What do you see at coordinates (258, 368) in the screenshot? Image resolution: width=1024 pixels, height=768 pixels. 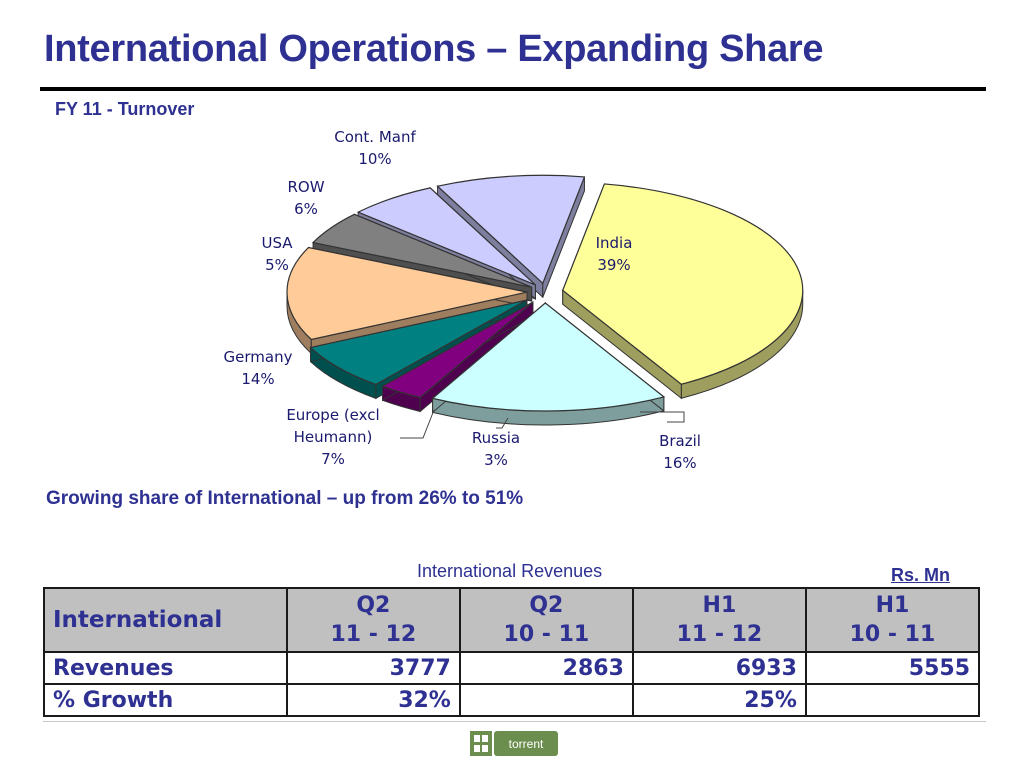 I see `slice-label: Germany 14%` at bounding box center [258, 368].